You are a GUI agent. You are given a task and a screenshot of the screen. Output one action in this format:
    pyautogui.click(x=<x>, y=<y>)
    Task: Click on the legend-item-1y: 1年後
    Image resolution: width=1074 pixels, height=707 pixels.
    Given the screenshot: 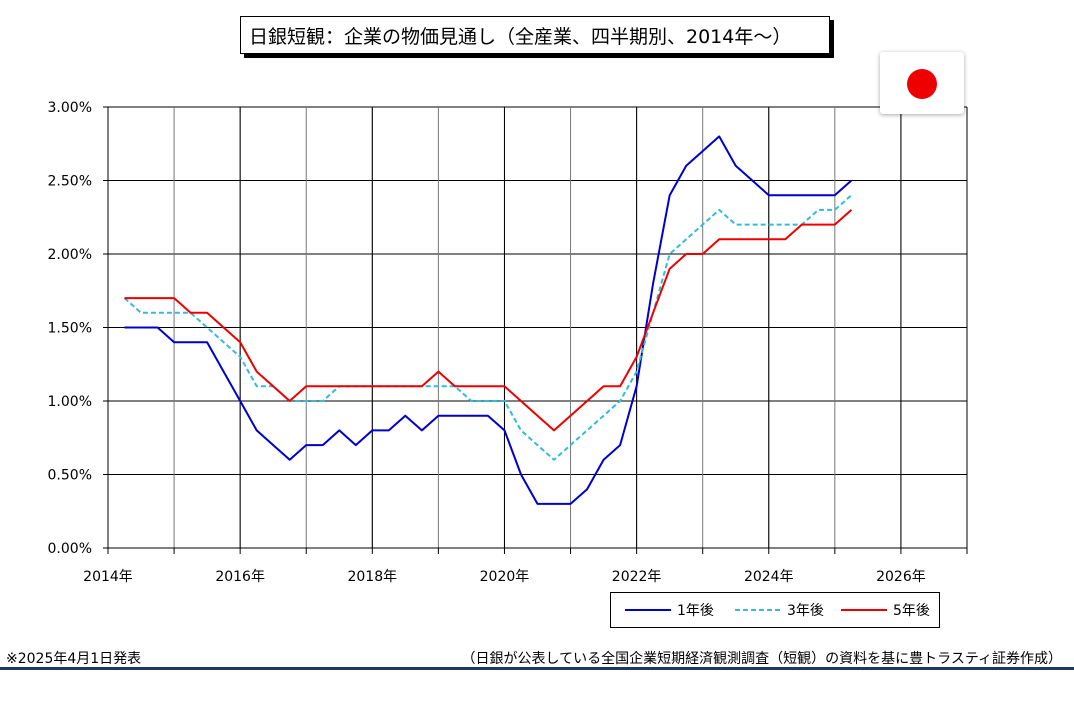 What is the action you would take?
    pyautogui.click(x=669, y=610)
    